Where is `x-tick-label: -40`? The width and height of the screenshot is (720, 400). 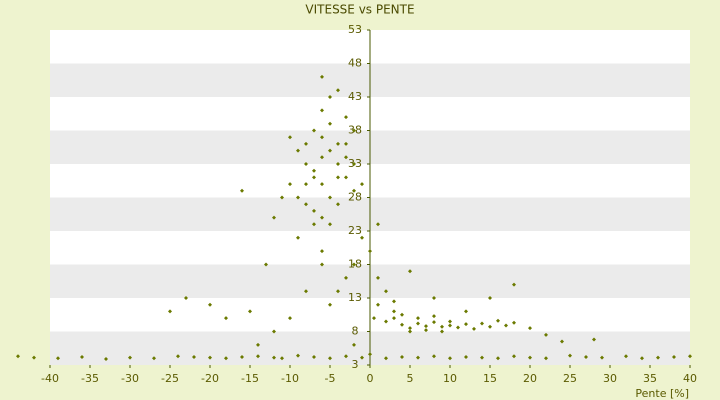 x-tick-label: -40 is located at coordinates (50, 378).